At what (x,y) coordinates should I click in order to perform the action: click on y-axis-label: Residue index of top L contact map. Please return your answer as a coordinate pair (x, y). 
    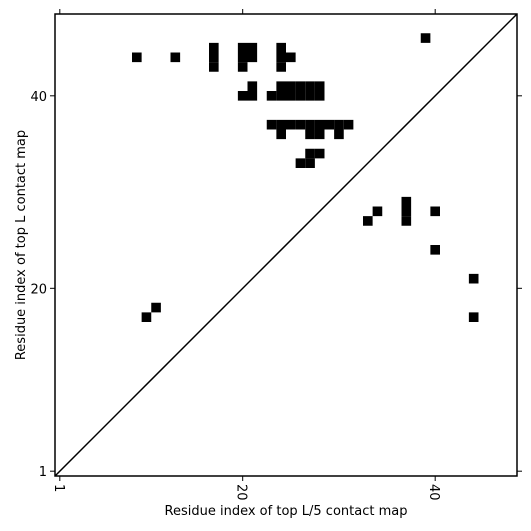
    Looking at the image, I should click on (21, 245).